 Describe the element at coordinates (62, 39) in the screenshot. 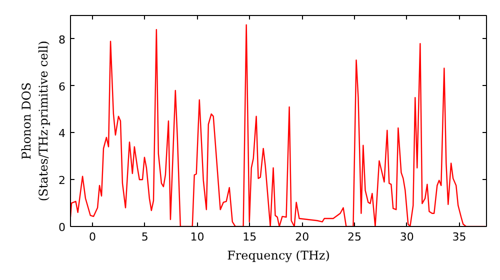

I see `y-tick-label: 8` at that location.